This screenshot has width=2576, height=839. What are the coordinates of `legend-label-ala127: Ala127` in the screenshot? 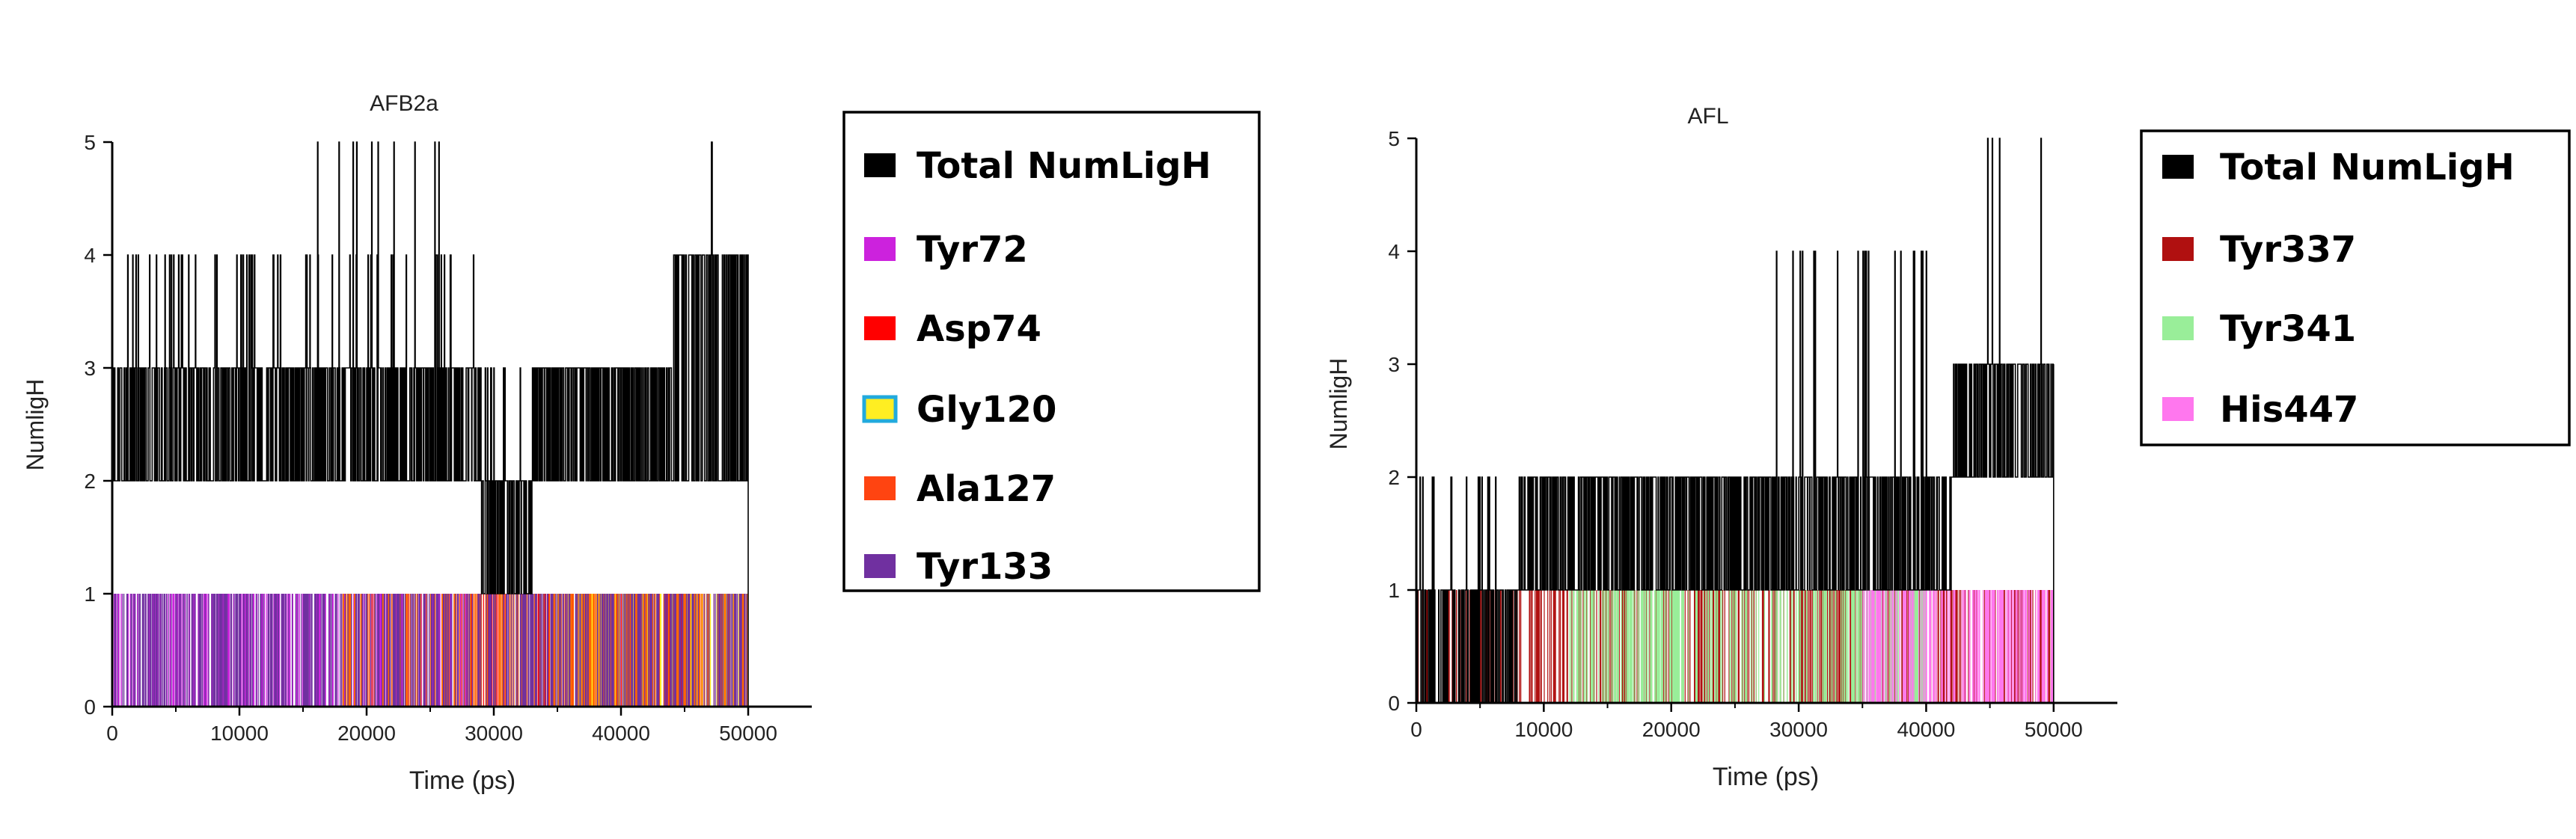 It's located at (987, 489).